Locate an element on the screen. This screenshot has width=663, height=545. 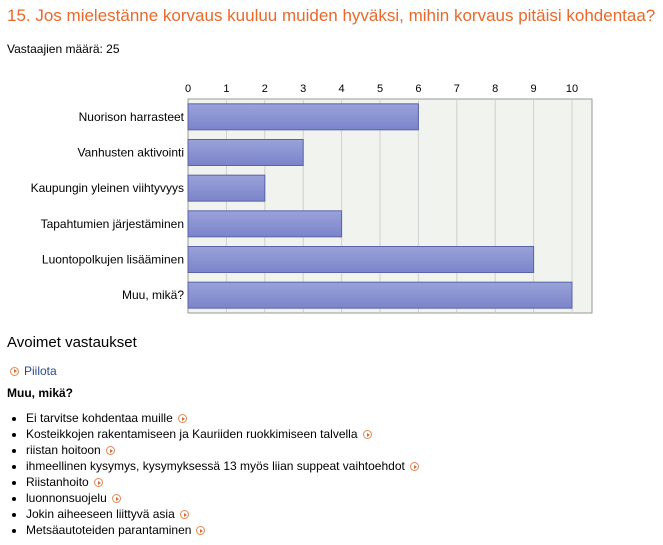
x-tick-label: 8 is located at coordinates (495, 89).